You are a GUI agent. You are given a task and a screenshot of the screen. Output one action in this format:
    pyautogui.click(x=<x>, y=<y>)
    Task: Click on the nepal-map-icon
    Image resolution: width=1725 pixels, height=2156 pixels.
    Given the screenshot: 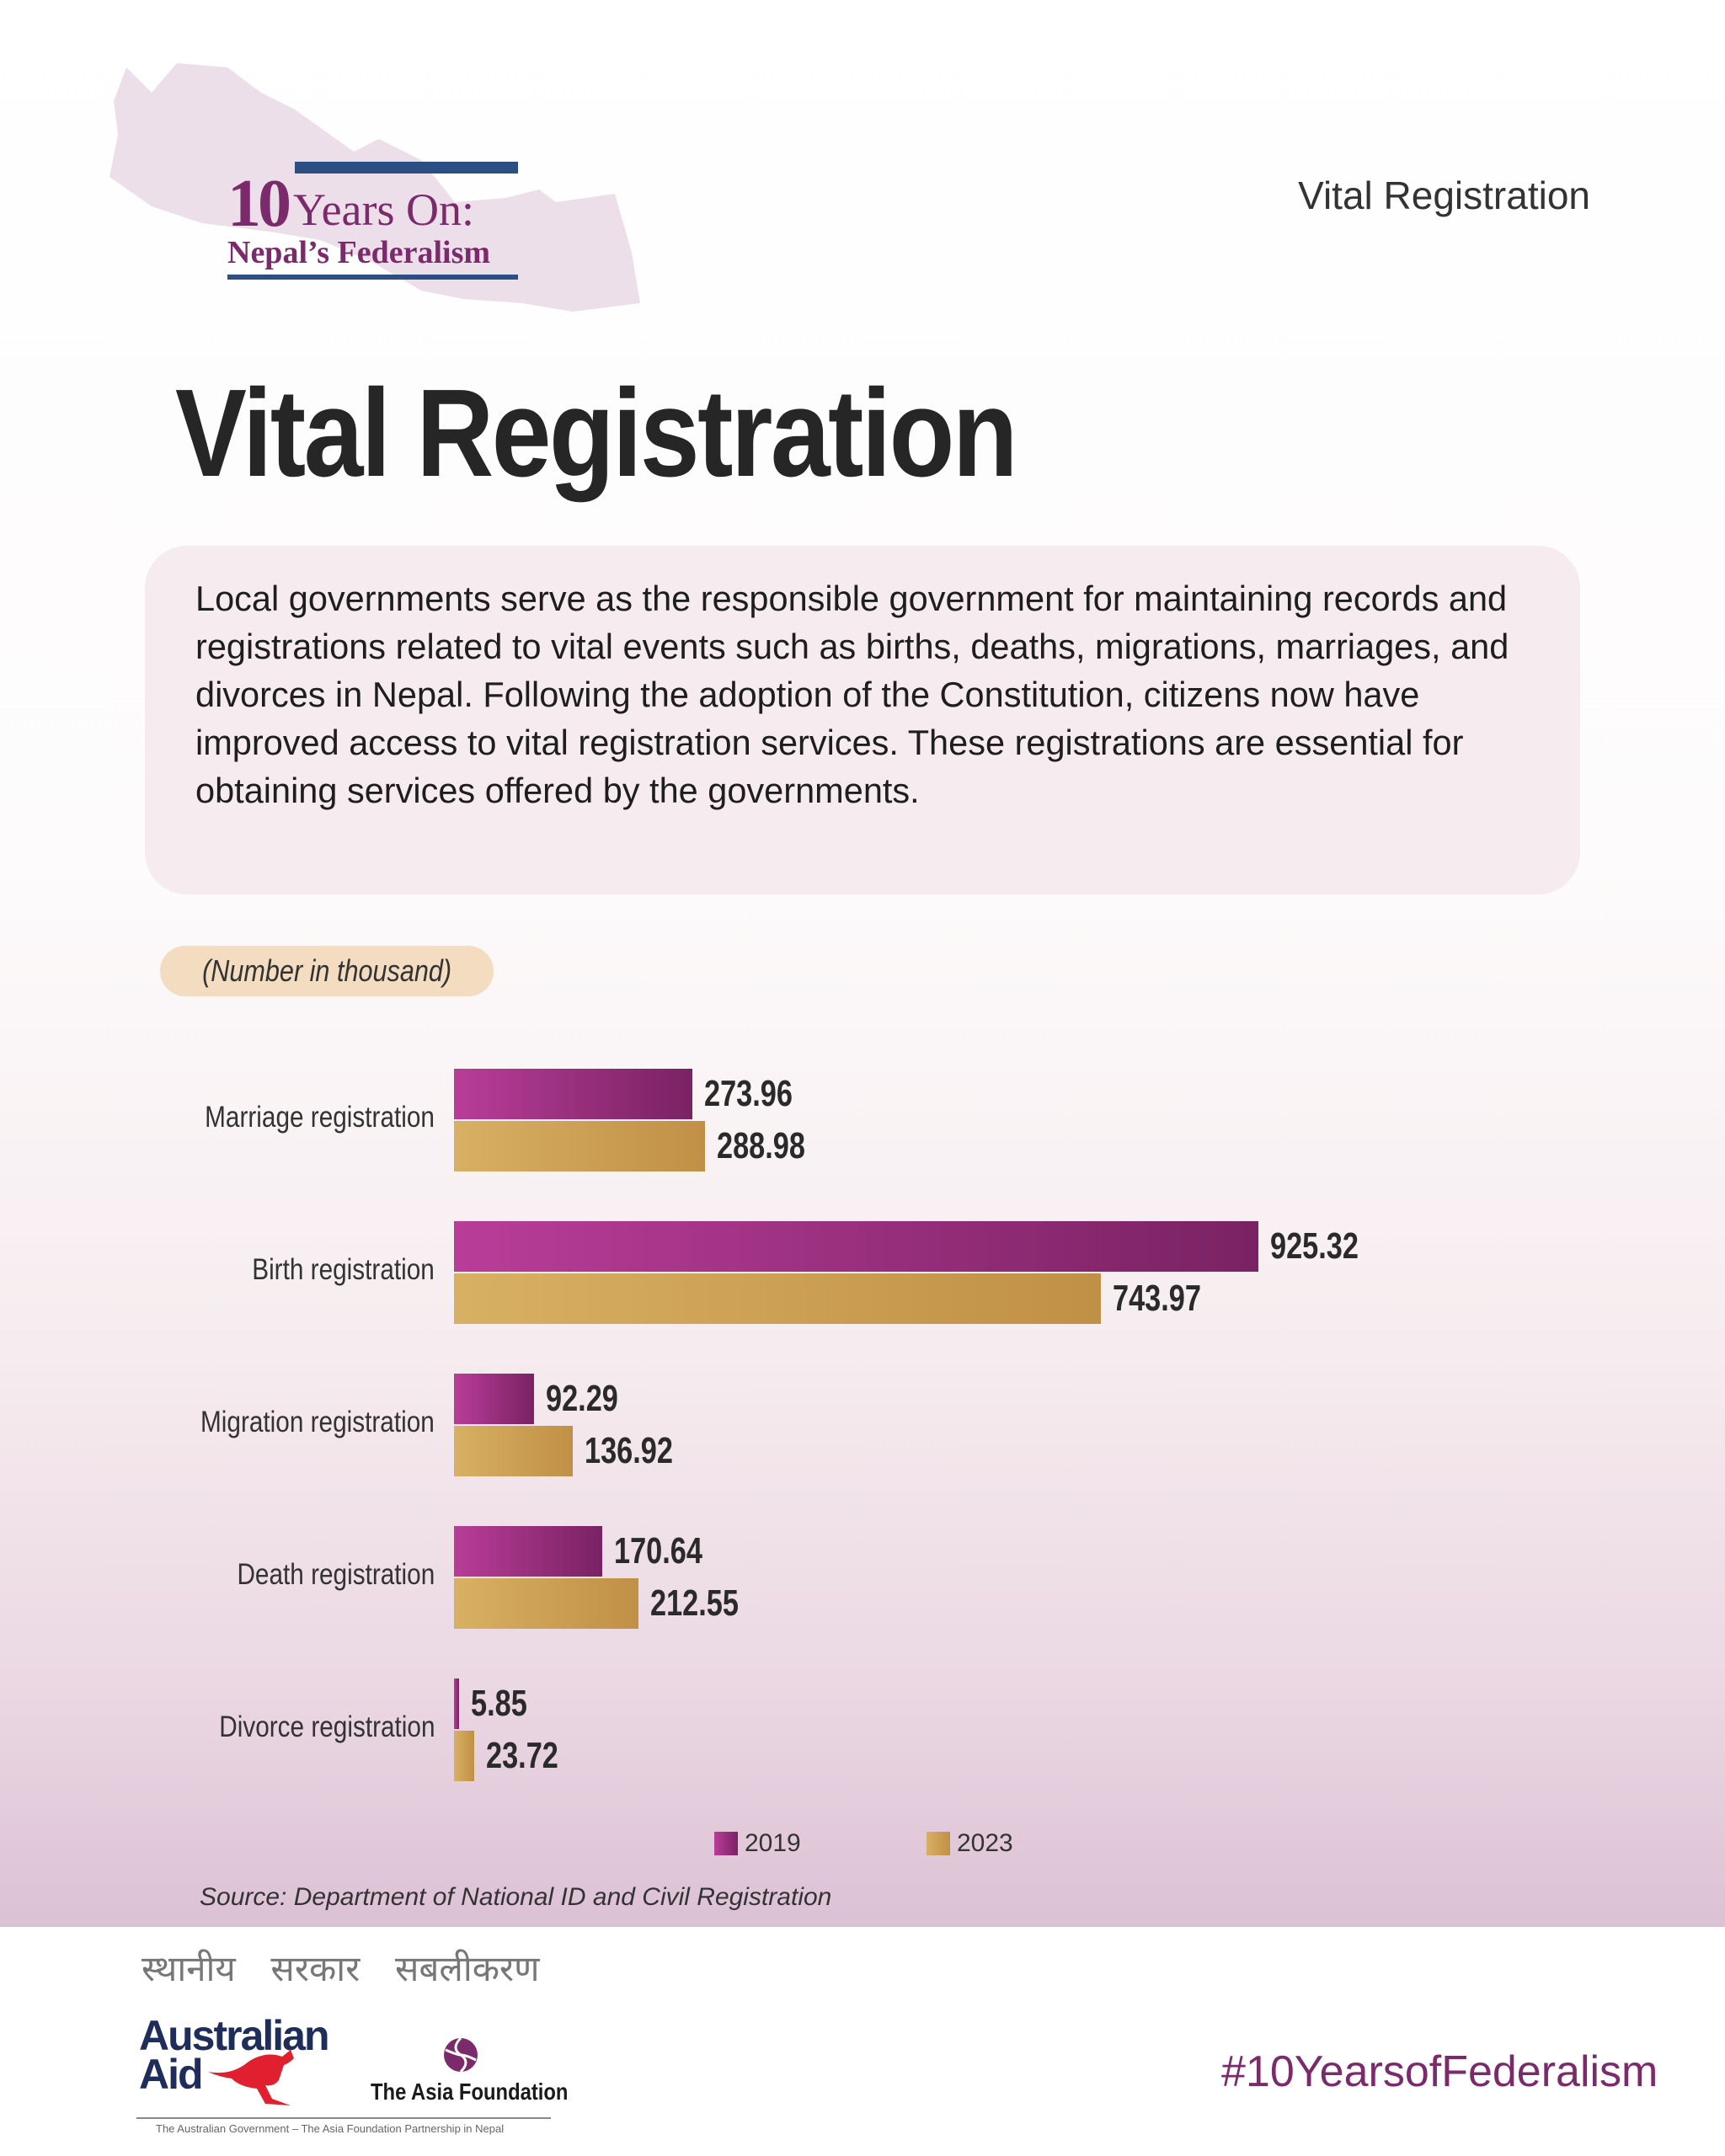 What is the action you would take?
    pyautogui.click(x=374, y=187)
    